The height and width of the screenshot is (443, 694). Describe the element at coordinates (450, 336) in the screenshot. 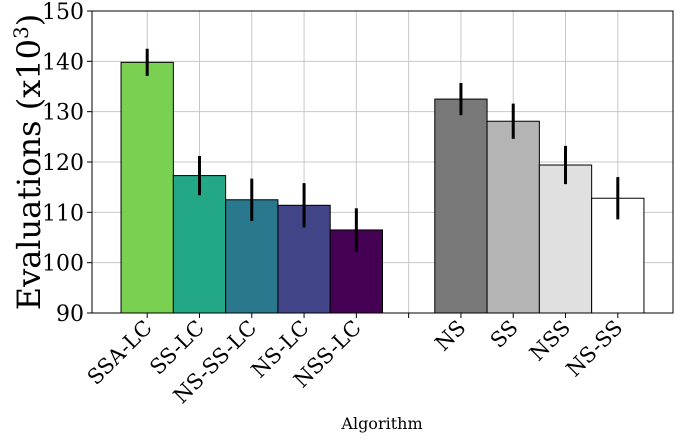

I see `x-tick-label: NS` at that location.